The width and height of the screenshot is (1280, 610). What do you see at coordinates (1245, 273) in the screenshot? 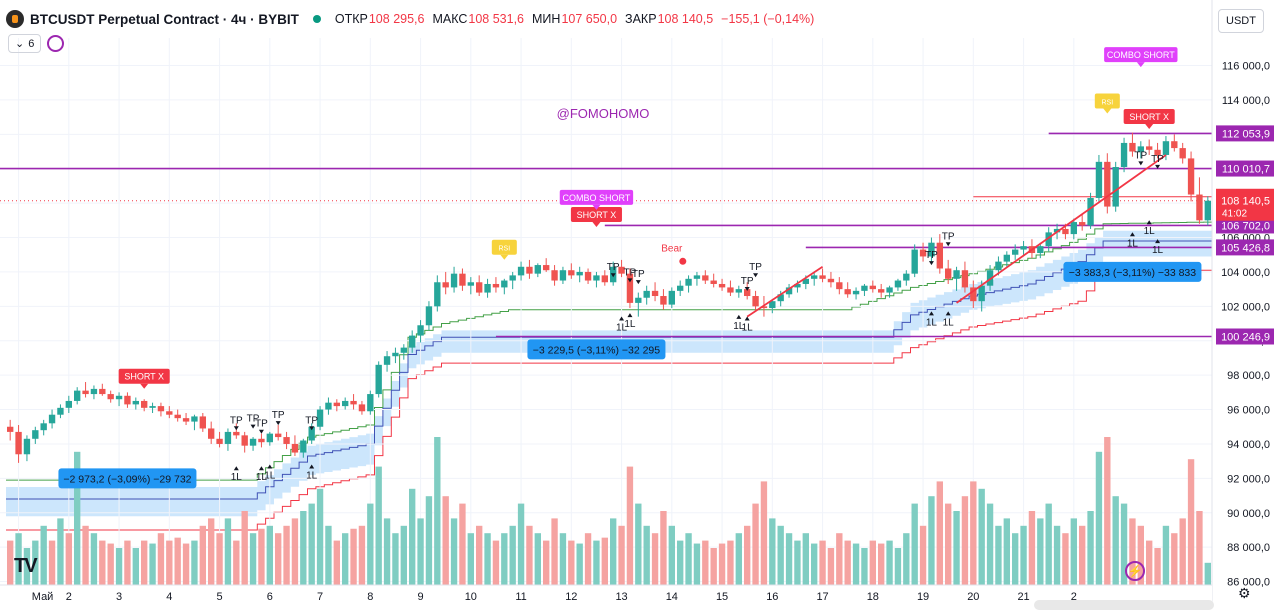
I see `price-tick-label: 104 000,0` at bounding box center [1245, 273].